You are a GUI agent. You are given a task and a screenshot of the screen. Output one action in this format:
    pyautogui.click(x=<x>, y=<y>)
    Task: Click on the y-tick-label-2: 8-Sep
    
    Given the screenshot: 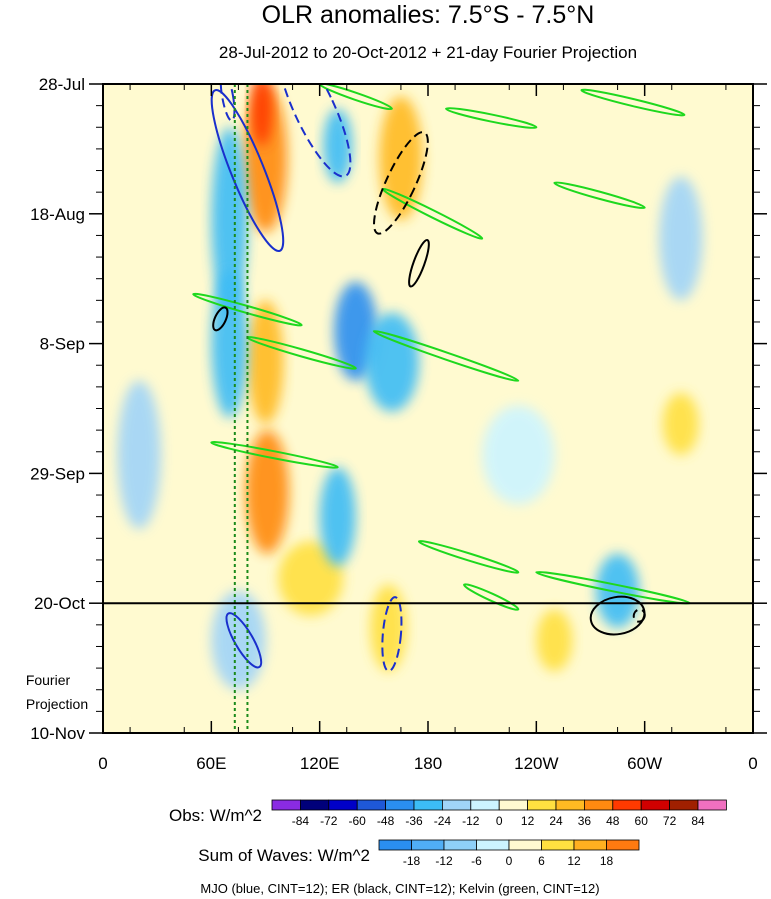 What is the action you would take?
    pyautogui.click(x=62, y=344)
    